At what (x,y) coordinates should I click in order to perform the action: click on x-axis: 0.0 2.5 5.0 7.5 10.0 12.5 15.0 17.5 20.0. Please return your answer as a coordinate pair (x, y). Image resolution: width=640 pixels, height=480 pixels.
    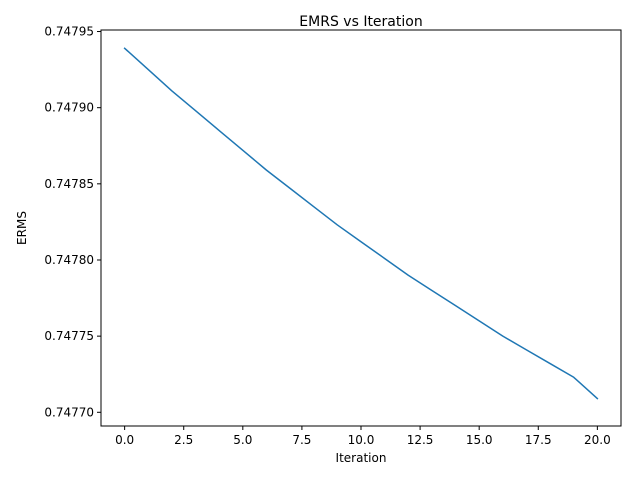
    Looking at the image, I should click on (363, 436).